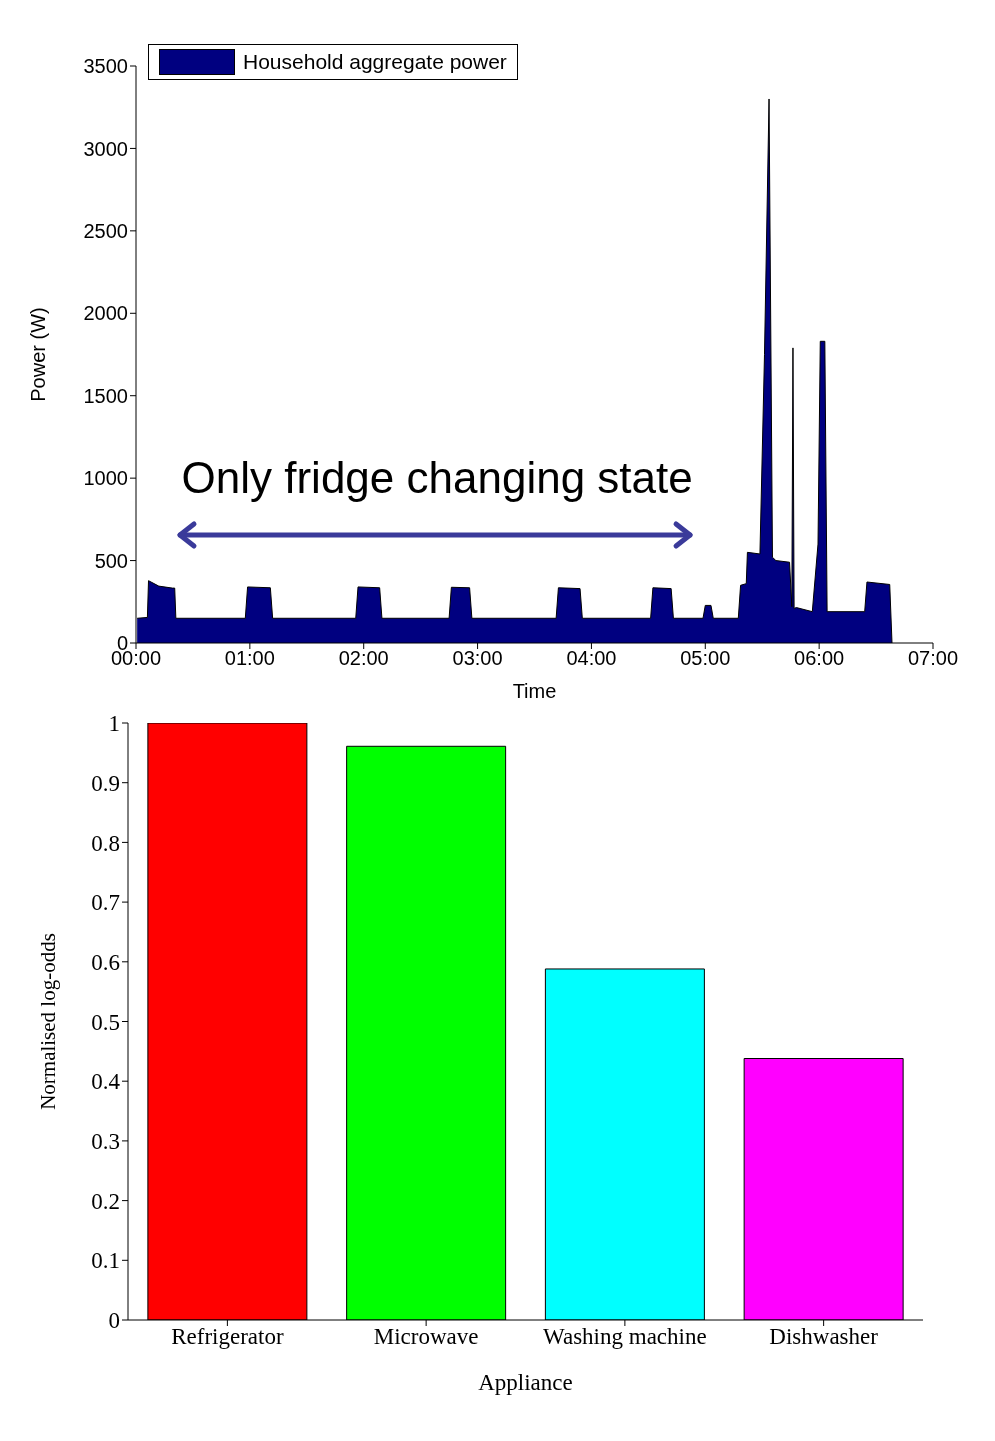 This screenshot has width=995, height=1441. Describe the element at coordinates (625, 1337) in the screenshot. I see `x-tick-label: Washing machine` at that location.